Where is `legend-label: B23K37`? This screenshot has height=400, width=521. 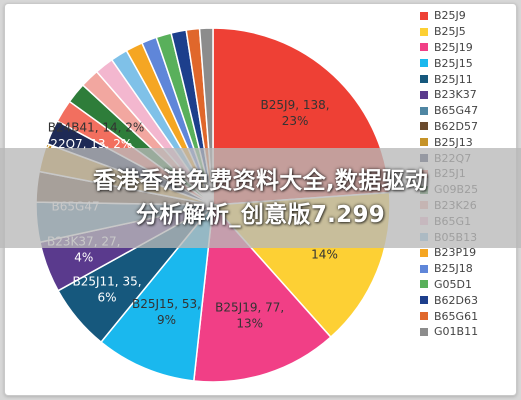 legend-label: B23K37 is located at coordinates (455, 95).